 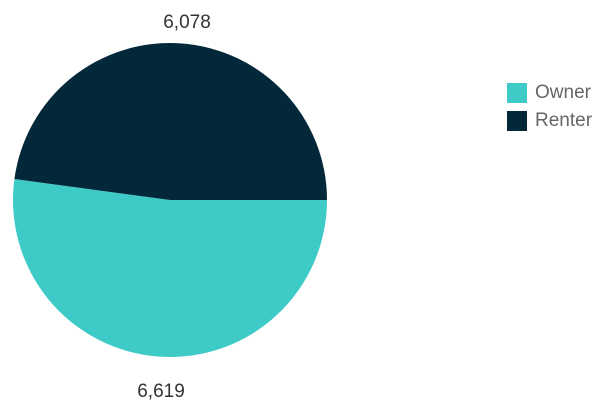 What do you see at coordinates (517, 121) in the screenshot?
I see `legend-swatch-renter` at bounding box center [517, 121].